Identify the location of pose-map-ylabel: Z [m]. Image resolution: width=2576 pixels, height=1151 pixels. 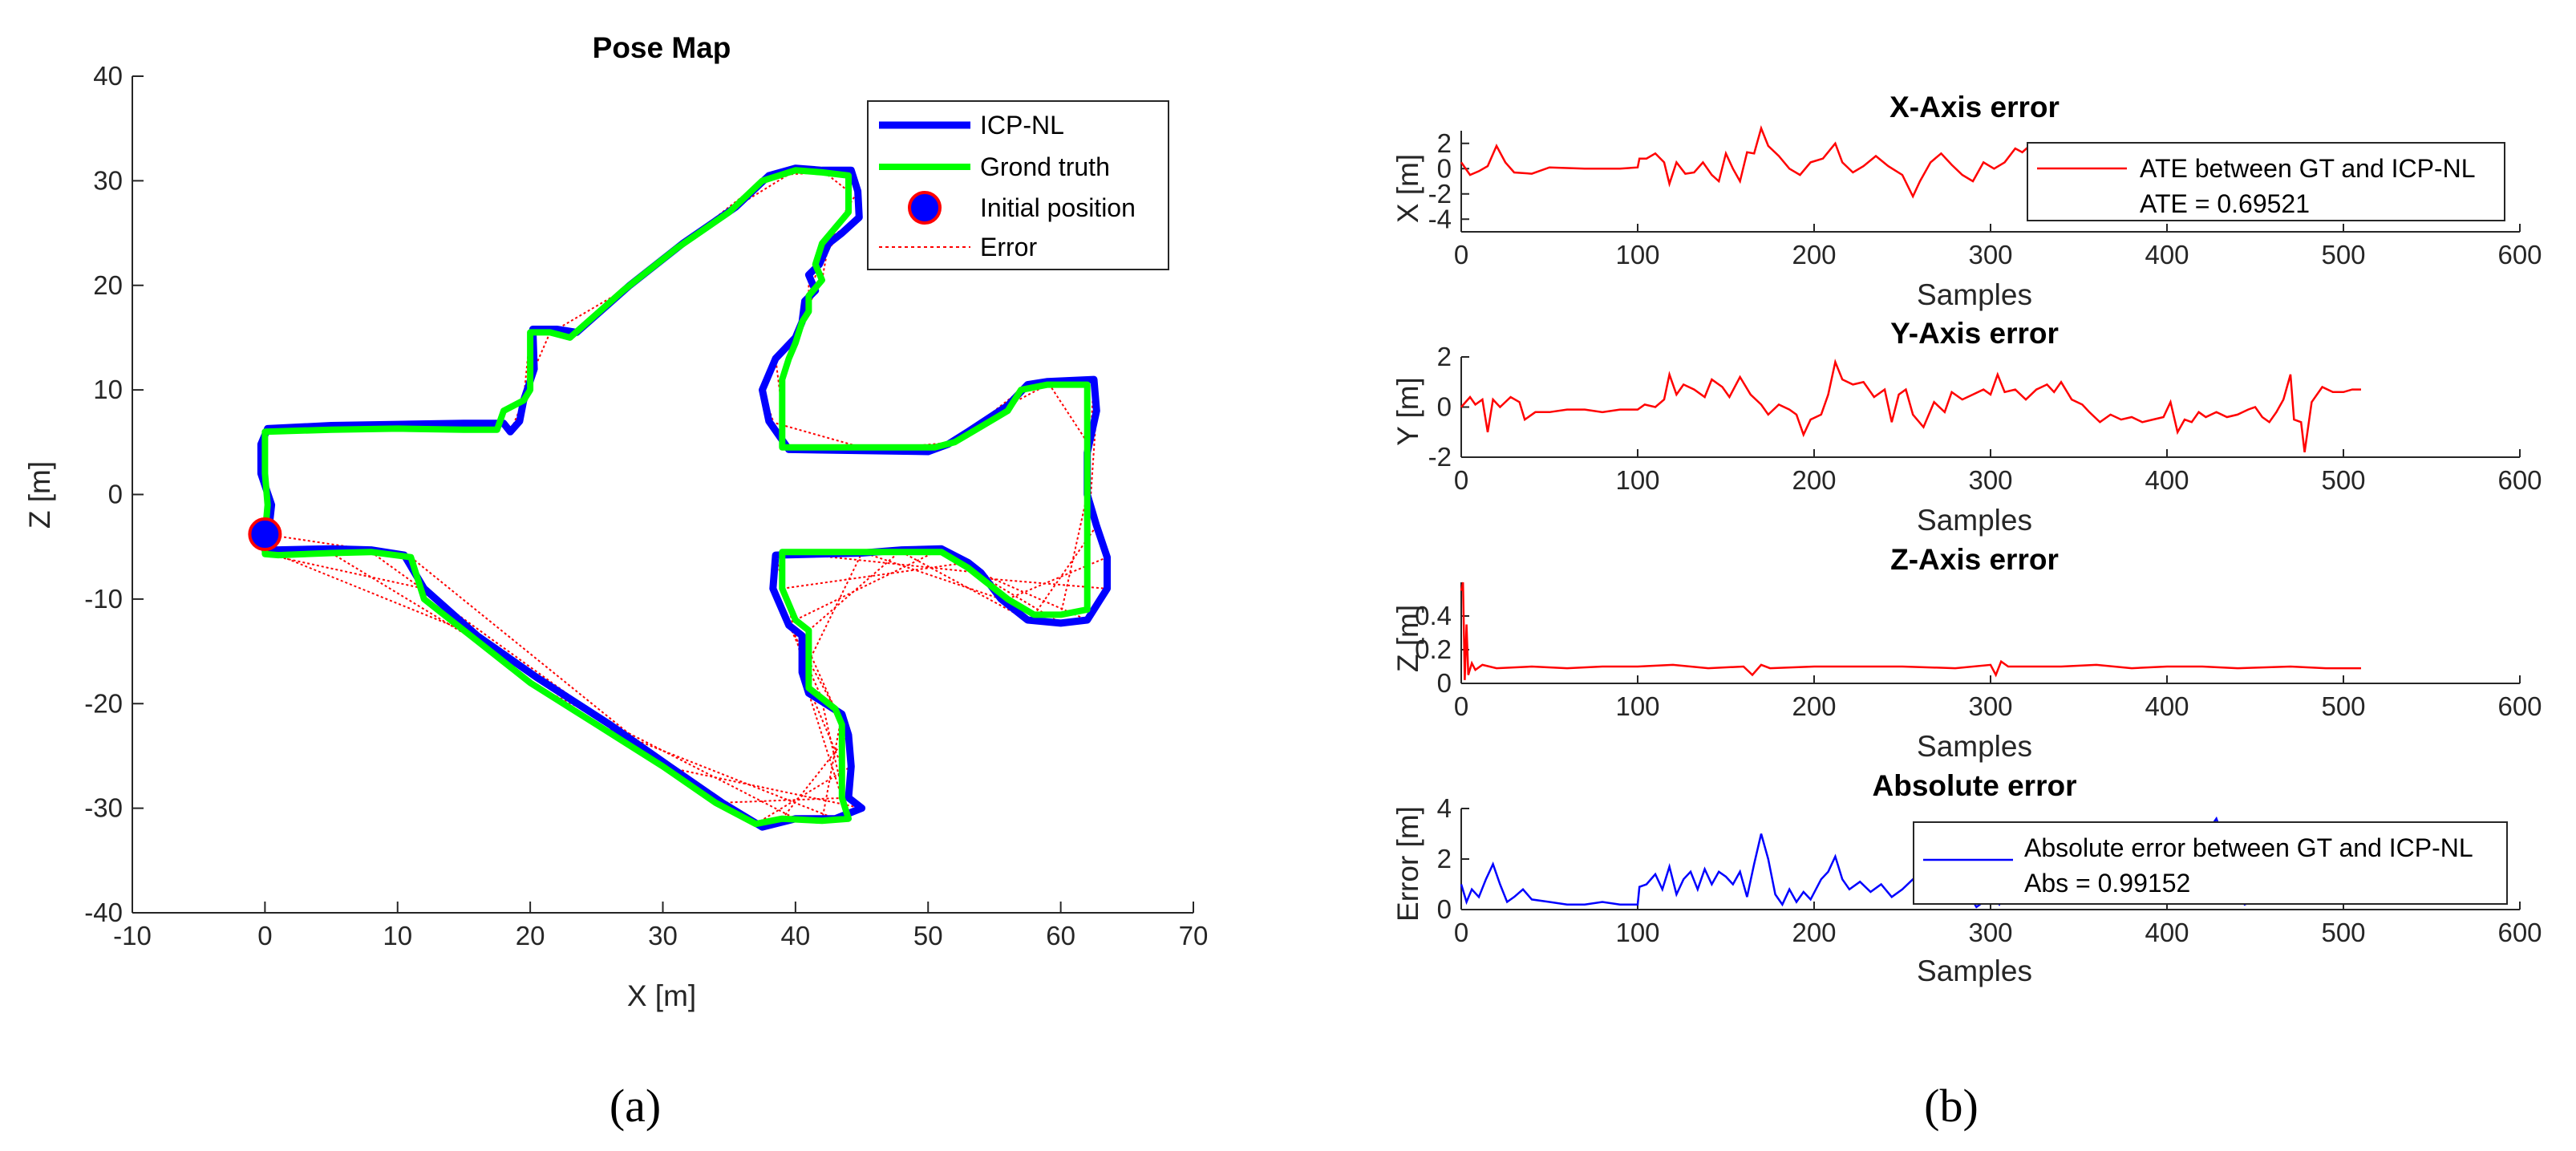
(39, 495).